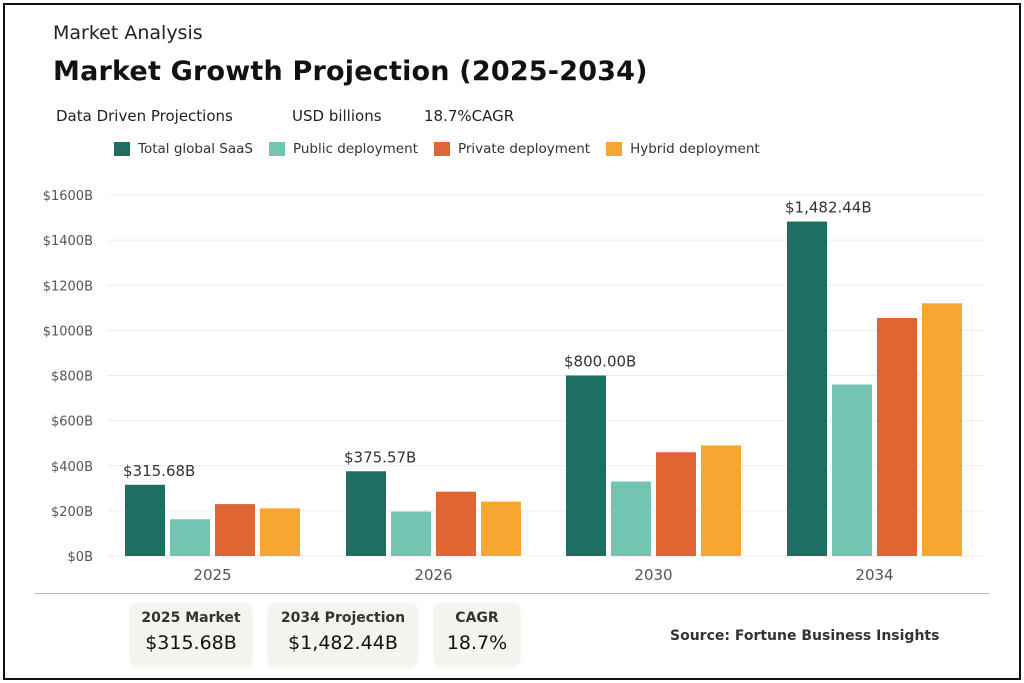  I want to click on card-label-2025-market: 2025 Market, so click(191, 618).